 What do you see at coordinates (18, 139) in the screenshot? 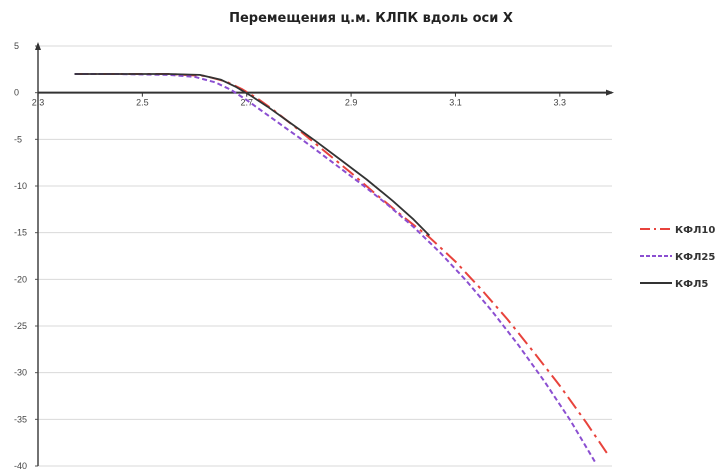
I see `y-tick-label: -5` at bounding box center [18, 139].